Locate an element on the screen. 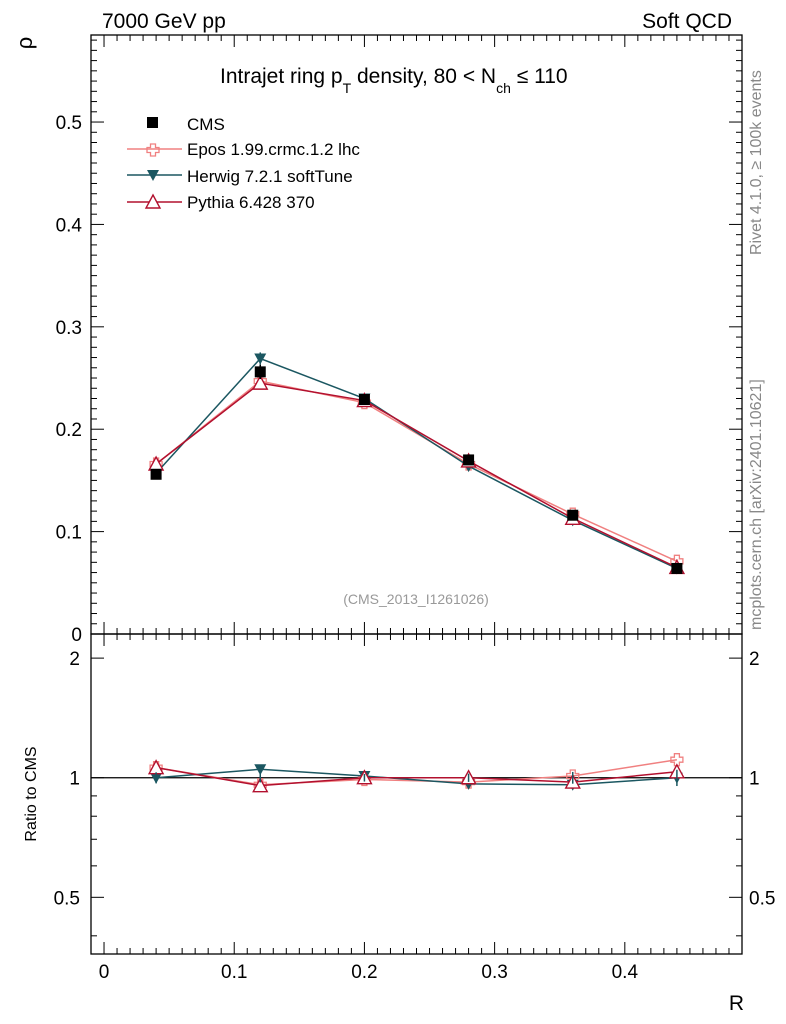 The height and width of the screenshot is (1024, 786). chart-title-part: density, 80 < N is located at coordinates (423, 76).